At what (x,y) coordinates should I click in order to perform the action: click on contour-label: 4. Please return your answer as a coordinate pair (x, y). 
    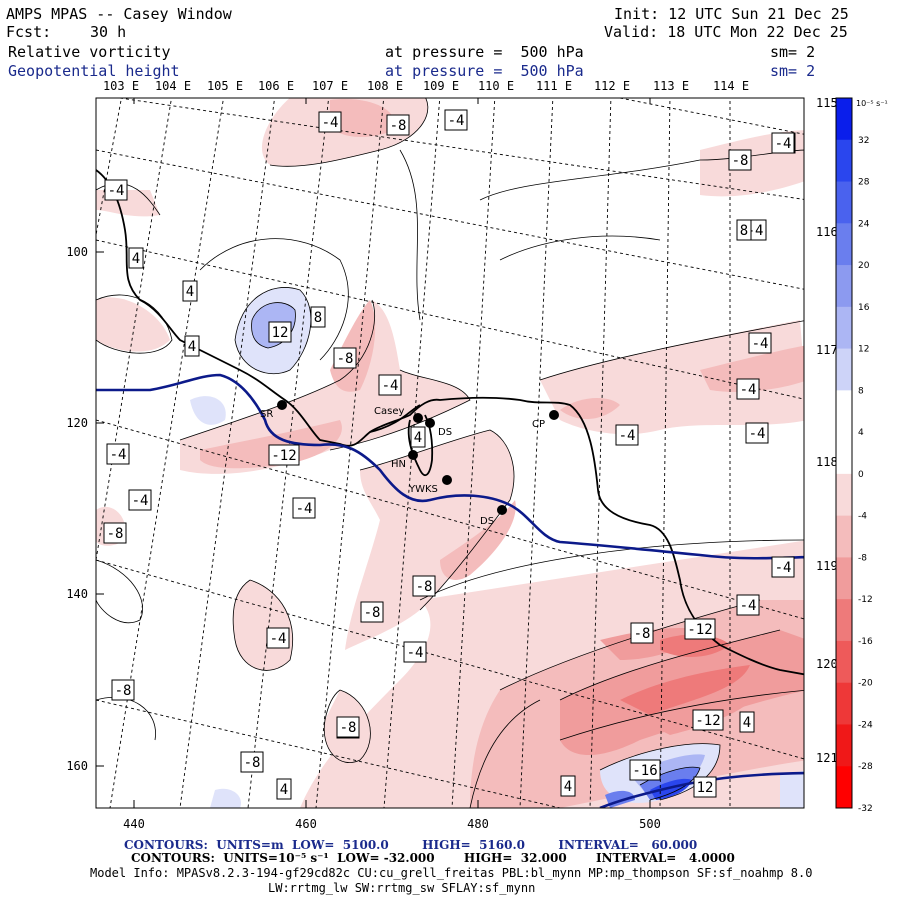
    Looking at the image, I should click on (747, 722).